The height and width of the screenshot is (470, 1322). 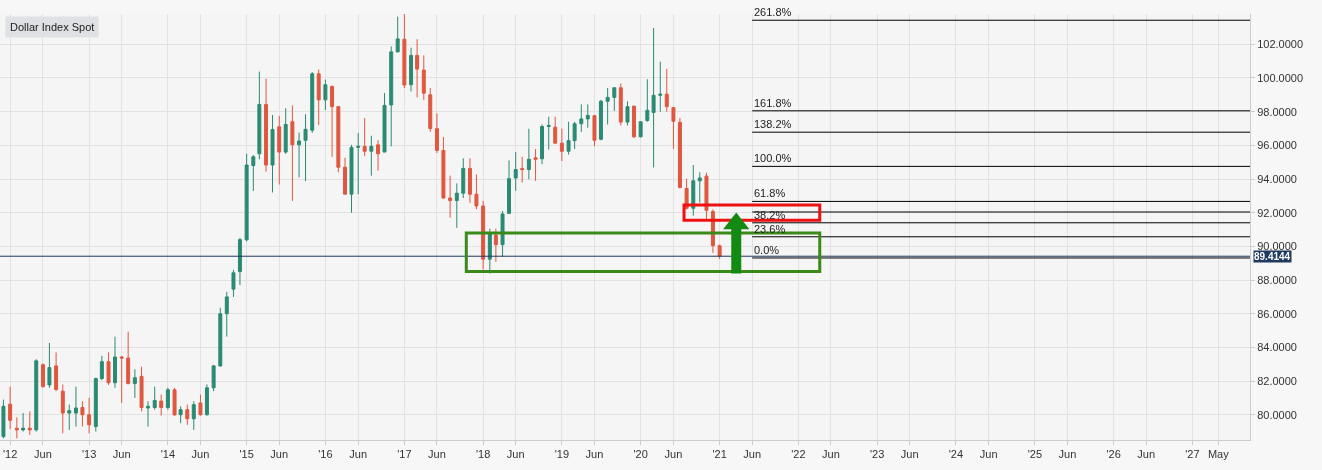 I want to click on x-tick-label: May, so click(x=1218, y=454).